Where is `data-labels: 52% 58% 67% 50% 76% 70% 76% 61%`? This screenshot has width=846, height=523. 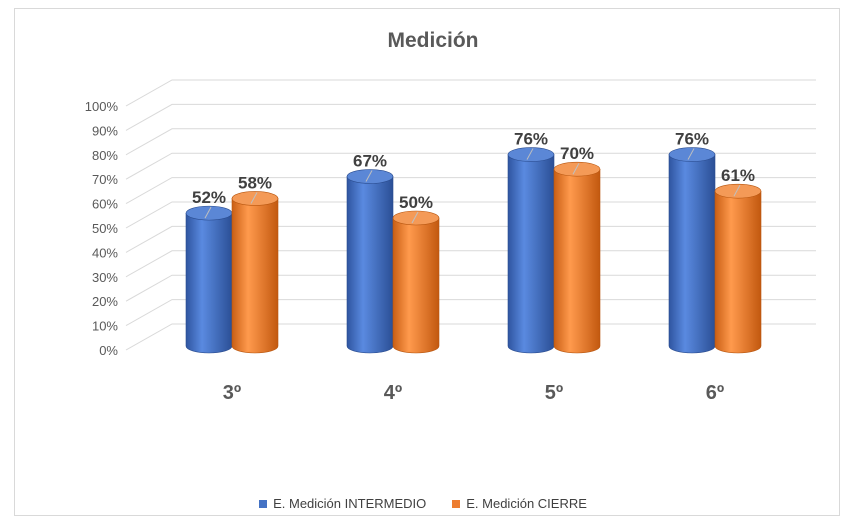
data-labels: 52% 58% 67% 50% 76% 70% 76% 61% is located at coordinates (473, 177).